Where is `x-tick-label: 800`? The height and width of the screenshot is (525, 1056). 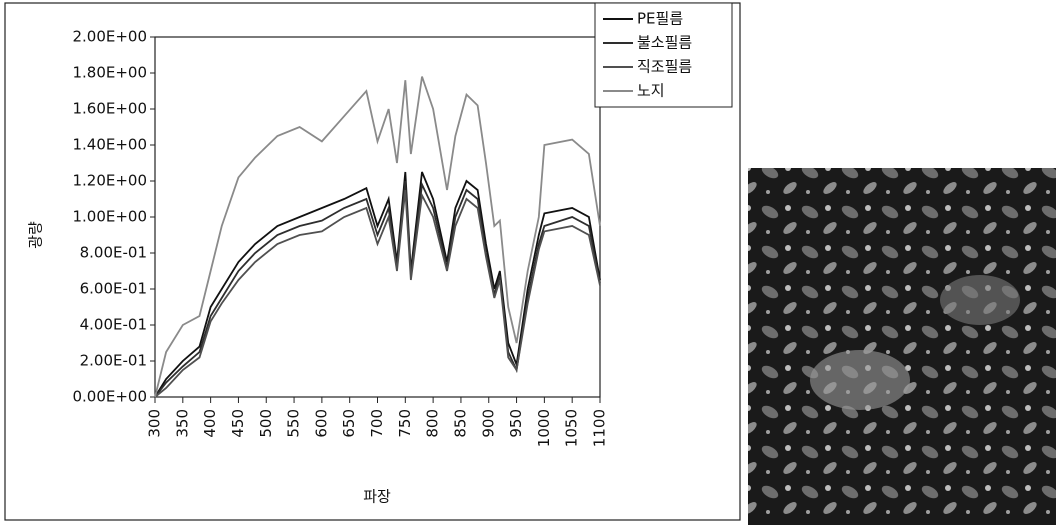 x-tick-label: 800 is located at coordinates (433, 423).